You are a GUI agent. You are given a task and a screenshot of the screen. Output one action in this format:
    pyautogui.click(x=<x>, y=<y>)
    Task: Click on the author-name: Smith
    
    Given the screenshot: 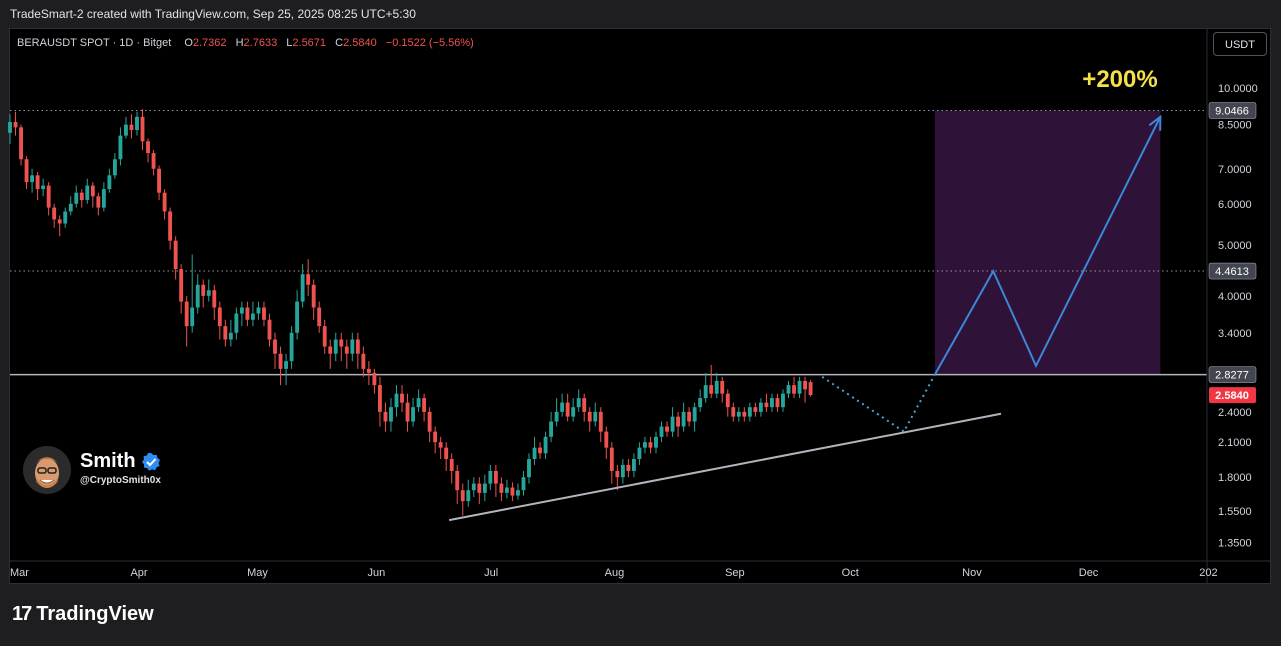 What is the action you would take?
    pyautogui.click(x=108, y=461)
    